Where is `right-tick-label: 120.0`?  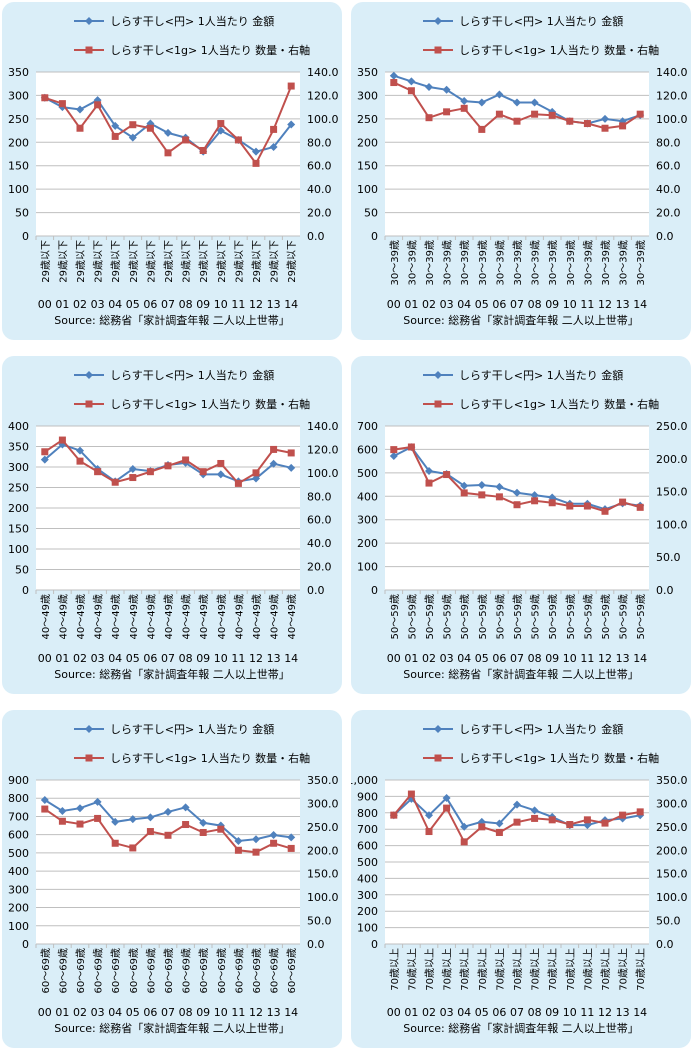
right-tick-label: 120.0 is located at coordinates (323, 95).